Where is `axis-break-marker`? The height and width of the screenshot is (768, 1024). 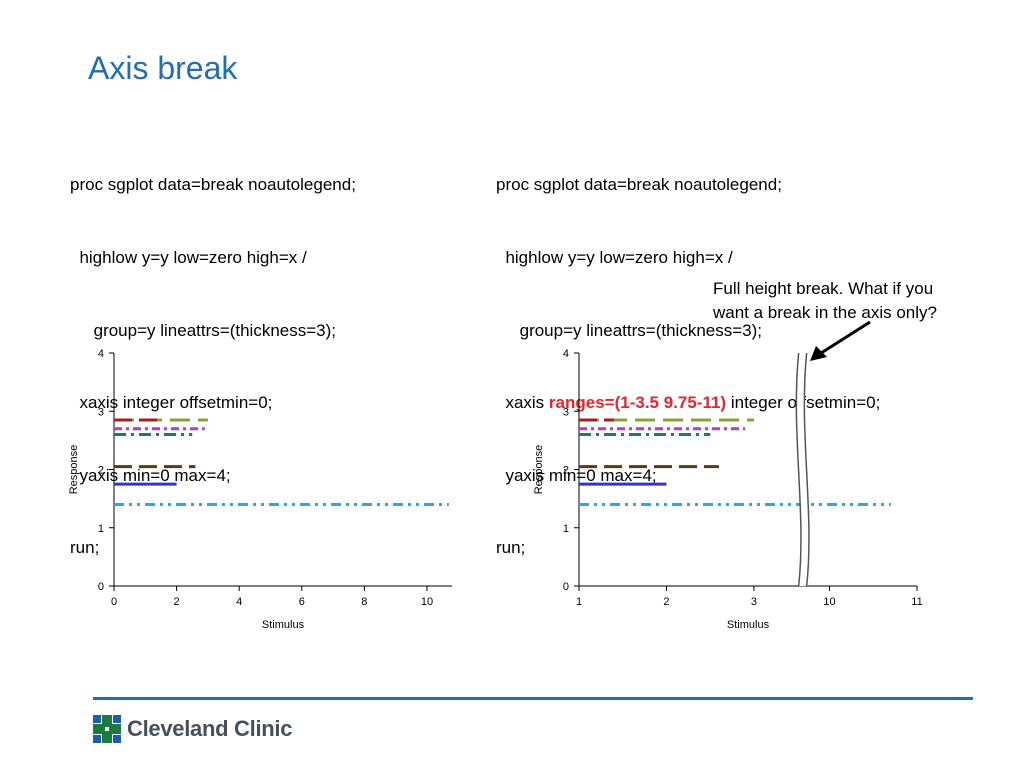
axis-break-marker is located at coordinates (802, 469).